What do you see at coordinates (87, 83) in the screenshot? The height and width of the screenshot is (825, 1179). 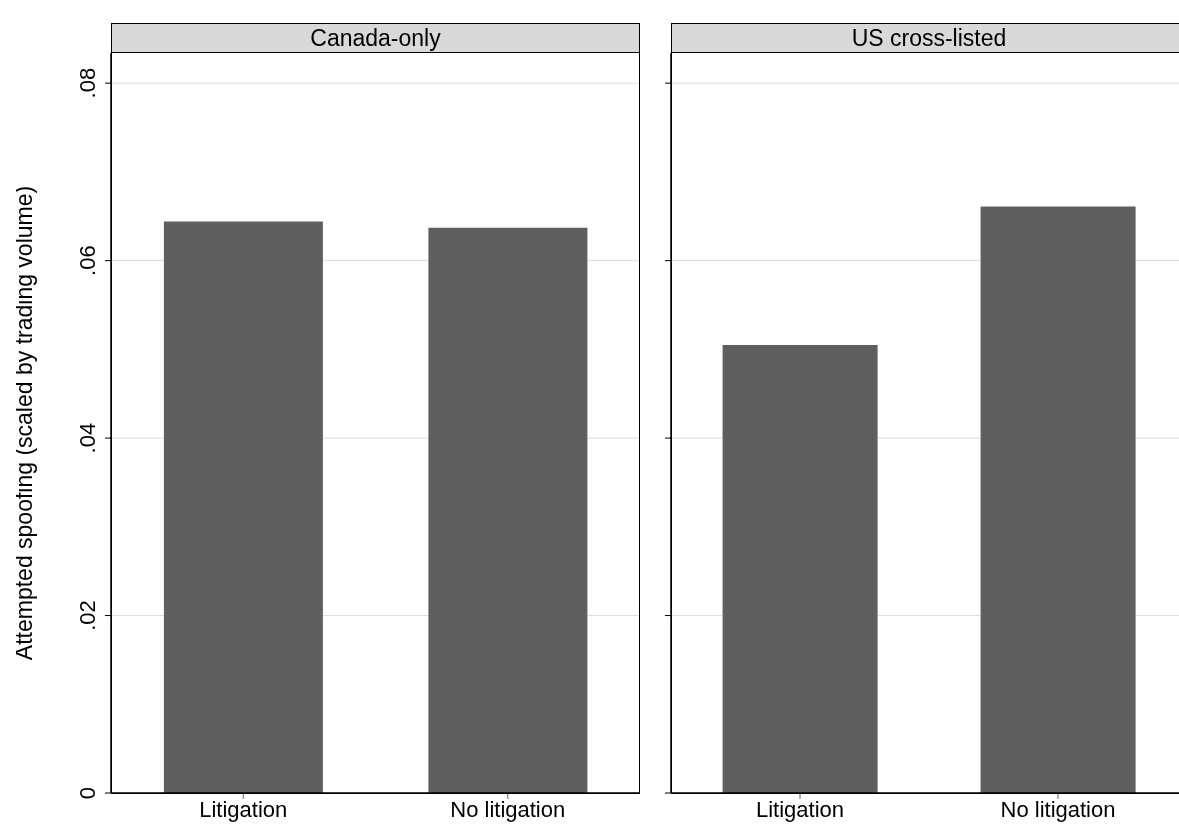 I see `y-tick-label: .08` at bounding box center [87, 83].